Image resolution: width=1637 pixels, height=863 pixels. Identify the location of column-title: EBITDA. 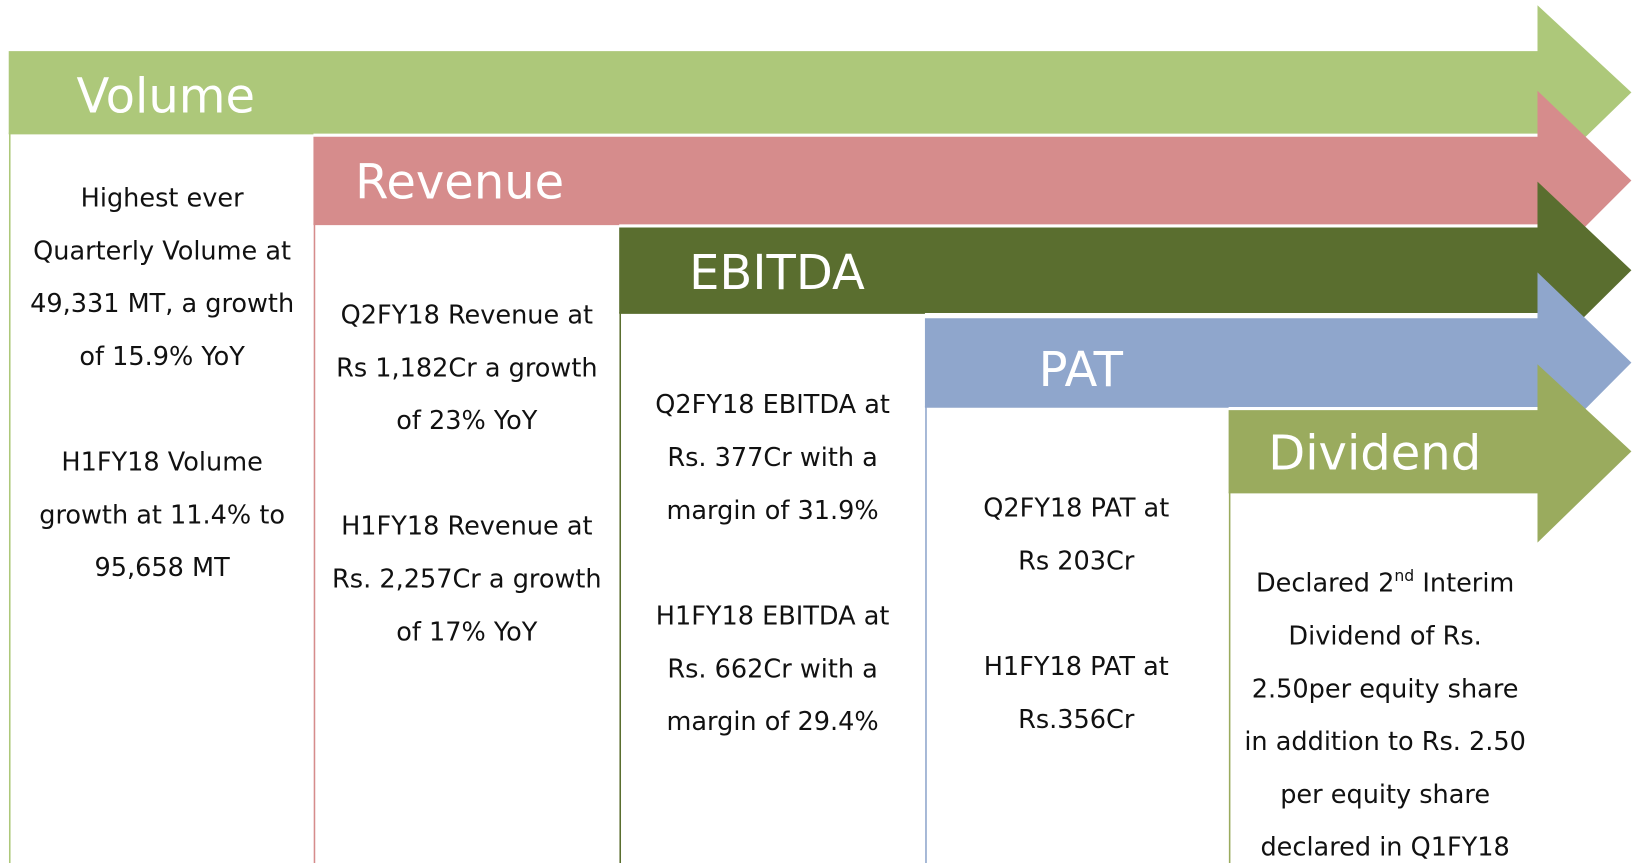
(777, 273).